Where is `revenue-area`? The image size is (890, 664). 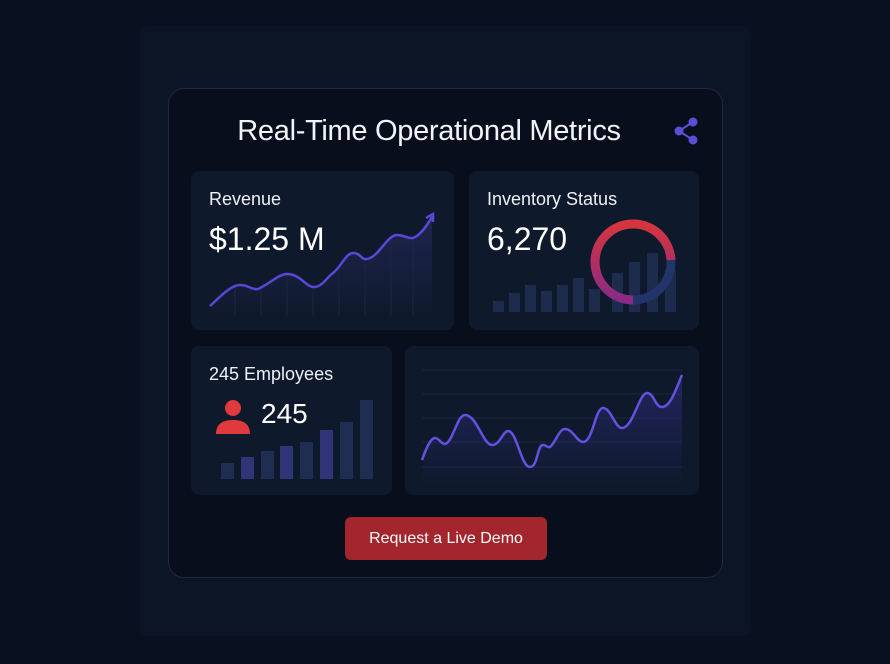 revenue-area is located at coordinates (321, 266).